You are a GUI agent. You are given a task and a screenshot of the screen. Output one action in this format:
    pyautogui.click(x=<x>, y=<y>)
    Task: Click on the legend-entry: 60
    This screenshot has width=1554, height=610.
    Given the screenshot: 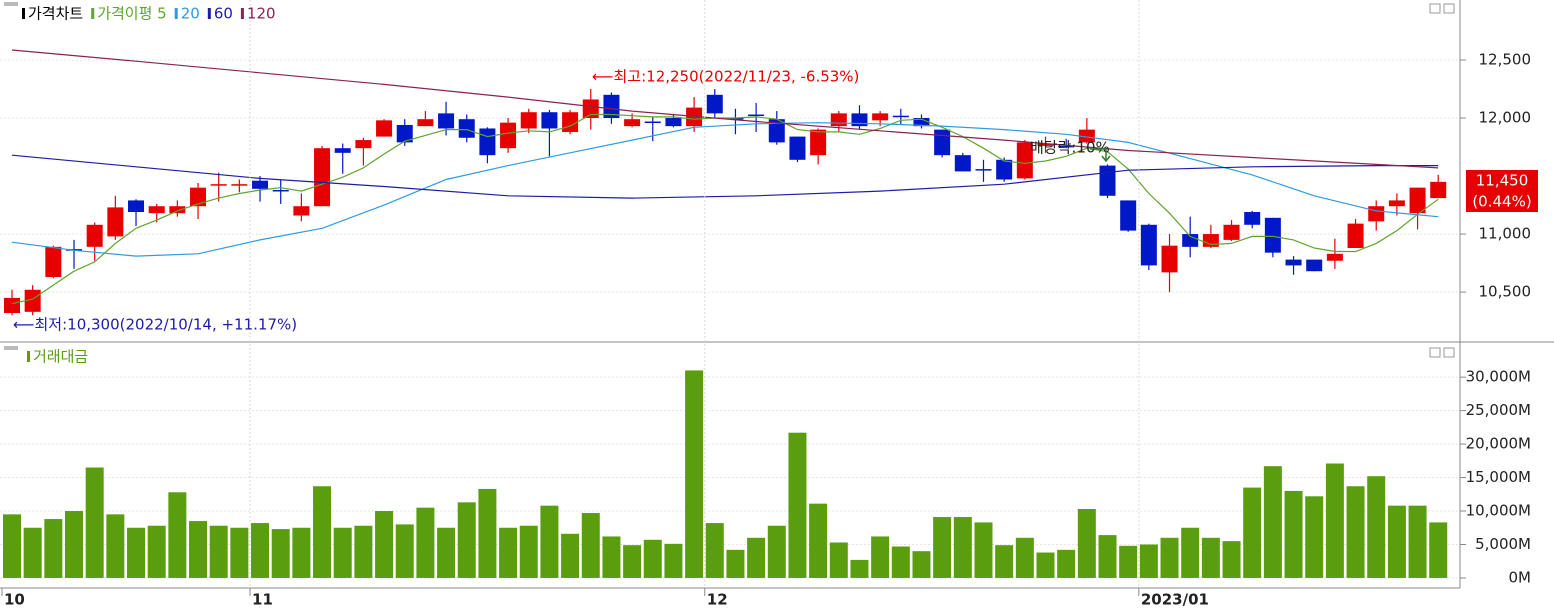 What is the action you would take?
    pyautogui.click(x=223, y=14)
    